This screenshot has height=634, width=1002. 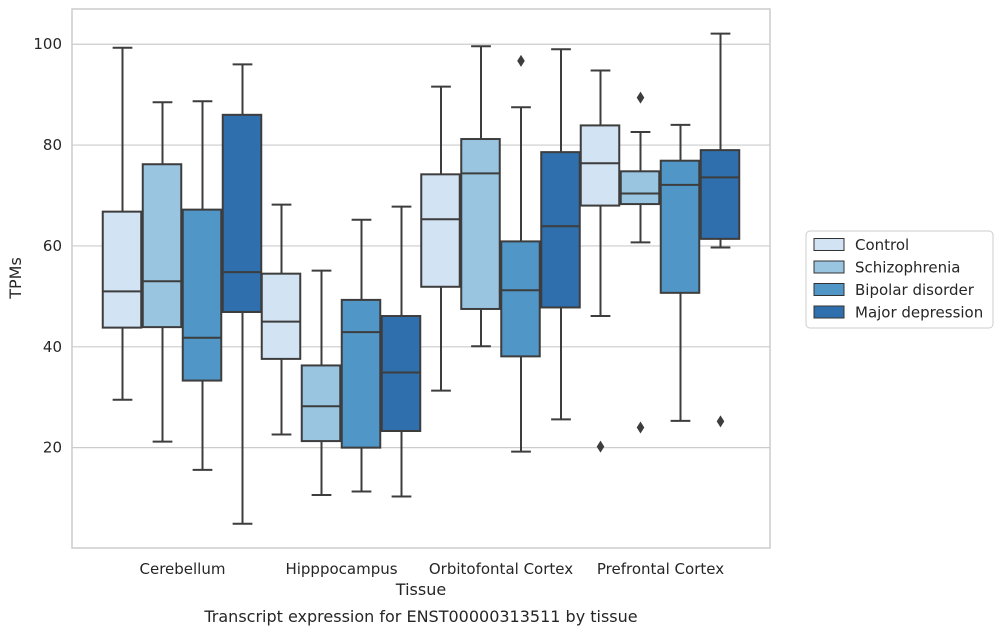 I want to click on x-tick-label: Orbitofontal Cortex, so click(x=501, y=569).